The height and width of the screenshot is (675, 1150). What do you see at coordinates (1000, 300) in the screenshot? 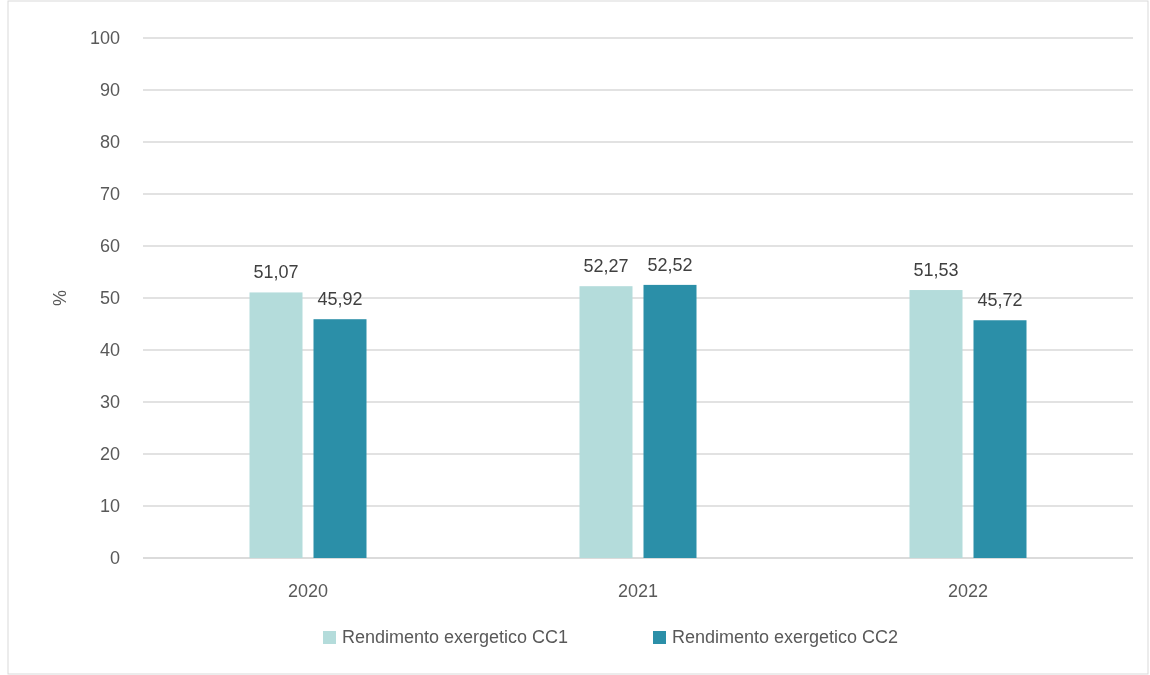
I see `data-label: 45,72` at bounding box center [1000, 300].